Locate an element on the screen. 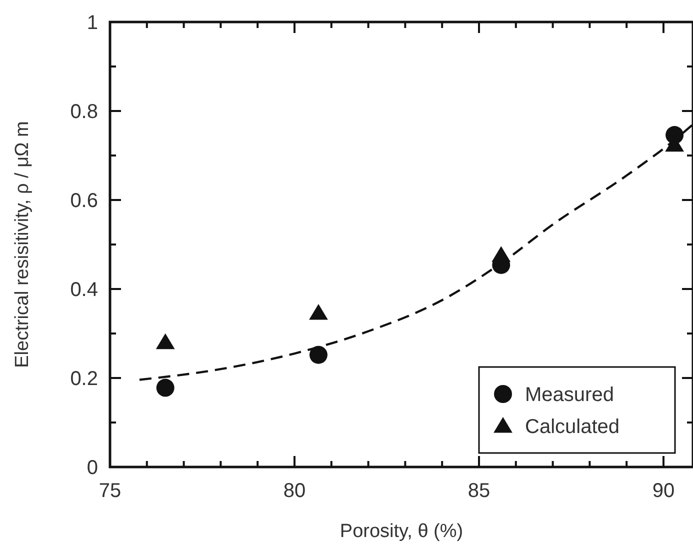 The height and width of the screenshot is (551, 693). x-tick-label: 80 is located at coordinates (294, 491).